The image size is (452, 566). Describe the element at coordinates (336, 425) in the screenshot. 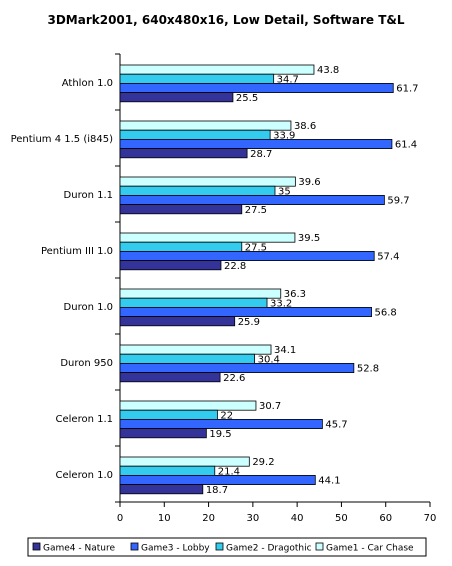

I see `data-label: 45.7` at that location.